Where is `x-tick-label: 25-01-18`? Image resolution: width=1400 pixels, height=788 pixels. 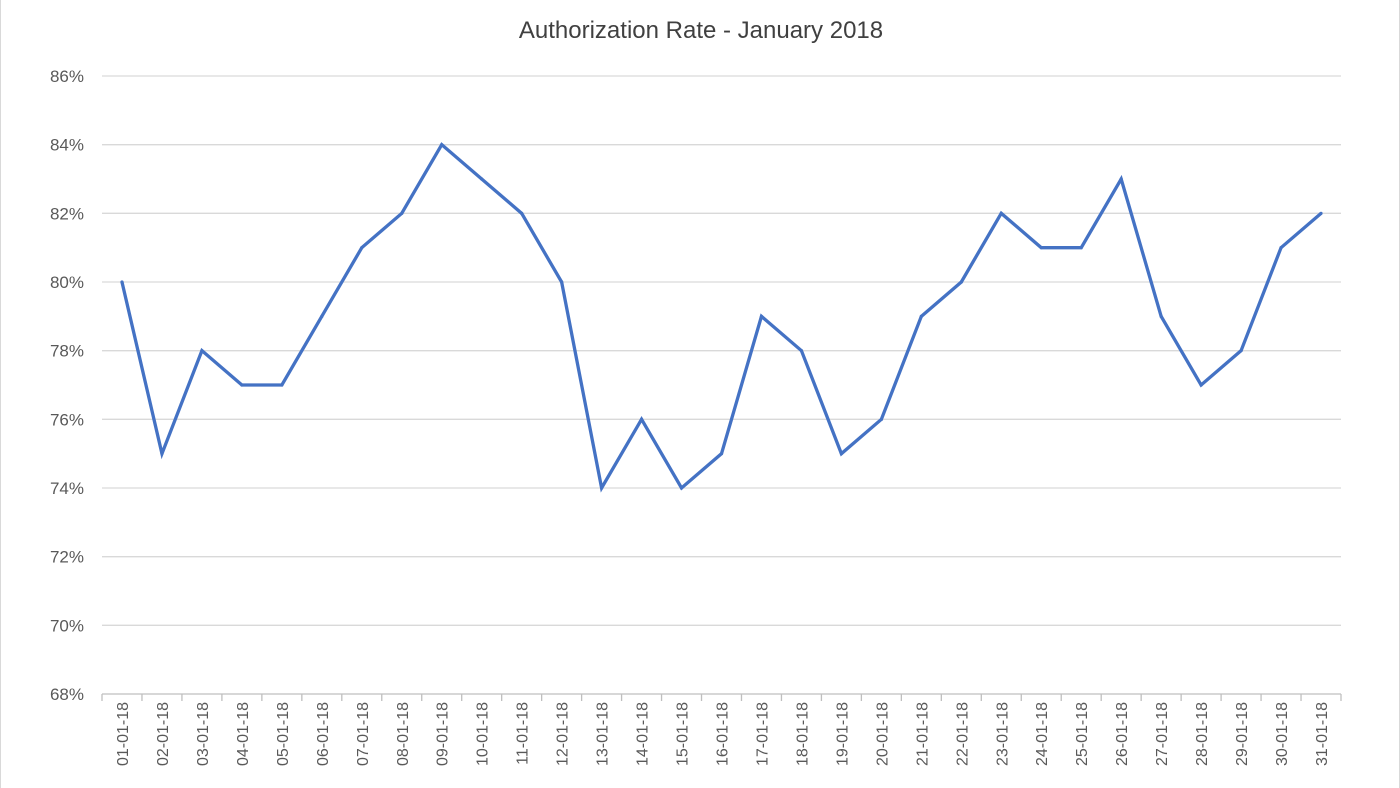
x-tick-label: 25-01-18 is located at coordinates (1082, 734).